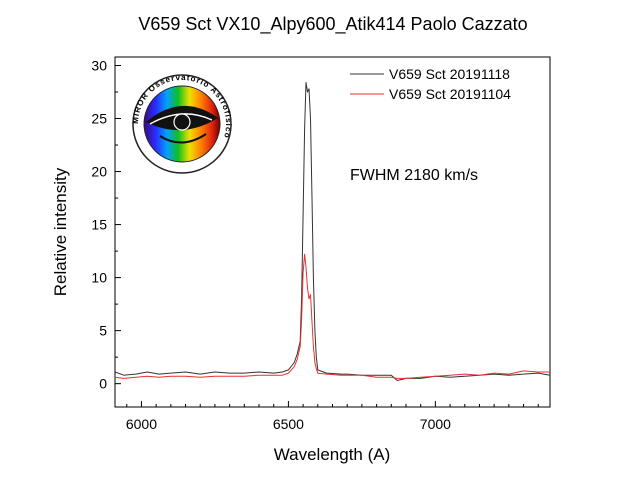 Image resolution: width=640 pixels, height=490 pixels. Describe the element at coordinates (99, 172) in the screenshot. I see `y-tick-label: 20` at that location.